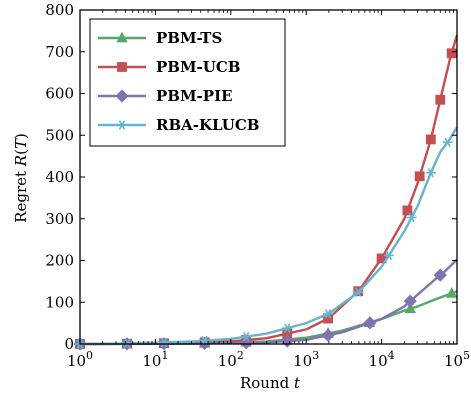  Describe the element at coordinates (59, 135) in the screenshot. I see `y-tick-label: 500` at that location.